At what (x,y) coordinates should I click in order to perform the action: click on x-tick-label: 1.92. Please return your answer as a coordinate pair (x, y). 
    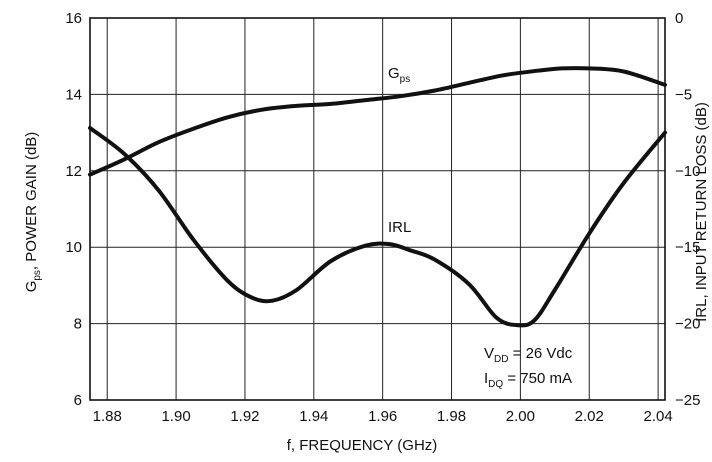
    Looking at the image, I should click on (244, 416).